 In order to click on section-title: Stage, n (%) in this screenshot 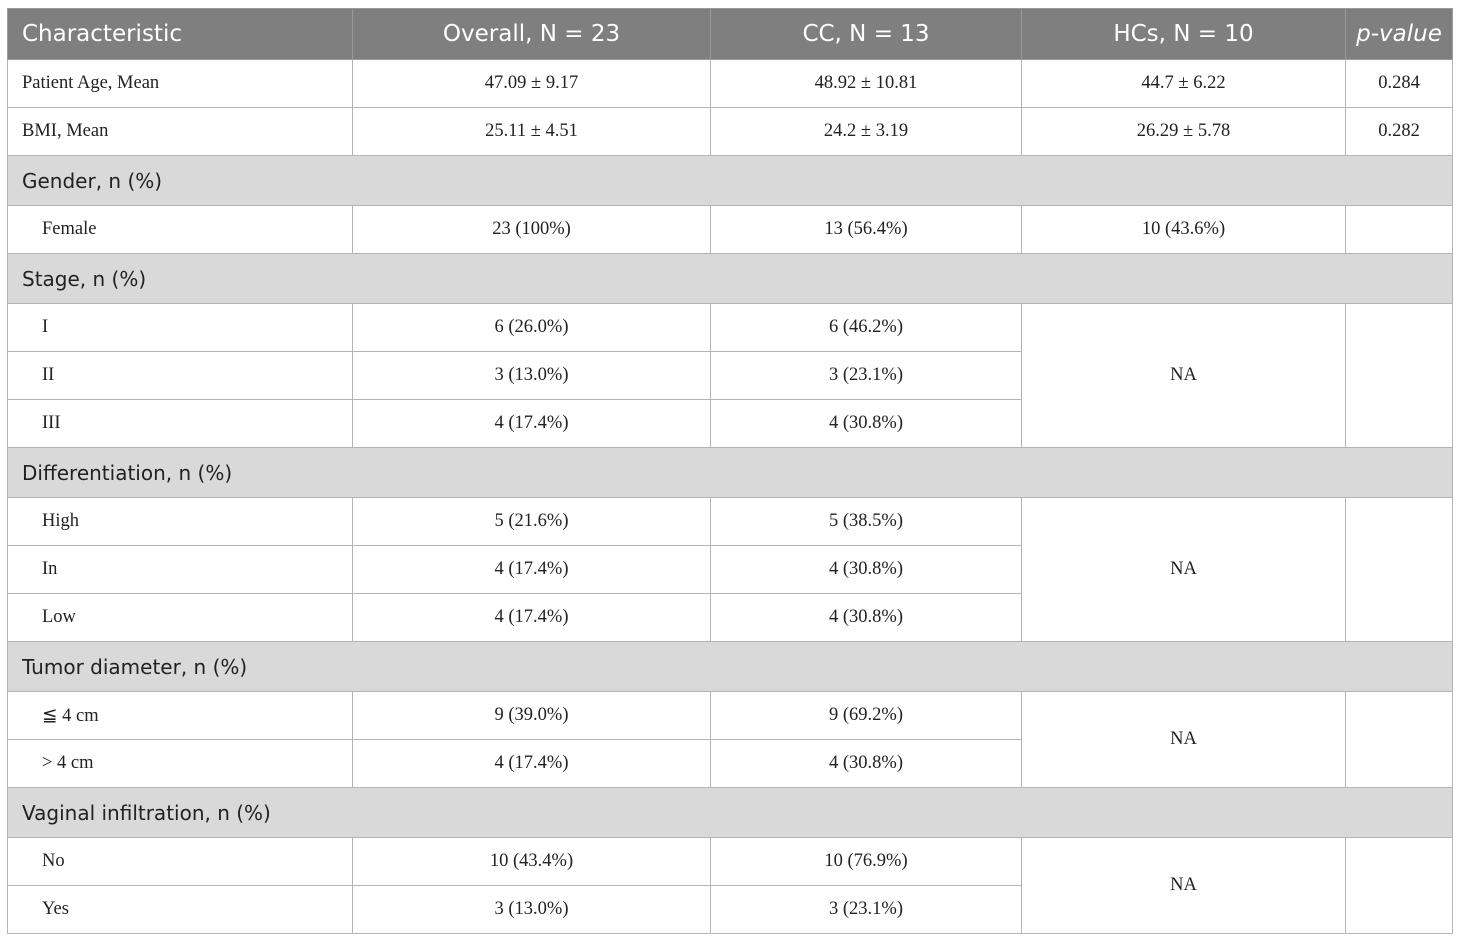, I will do `click(730, 278)`.